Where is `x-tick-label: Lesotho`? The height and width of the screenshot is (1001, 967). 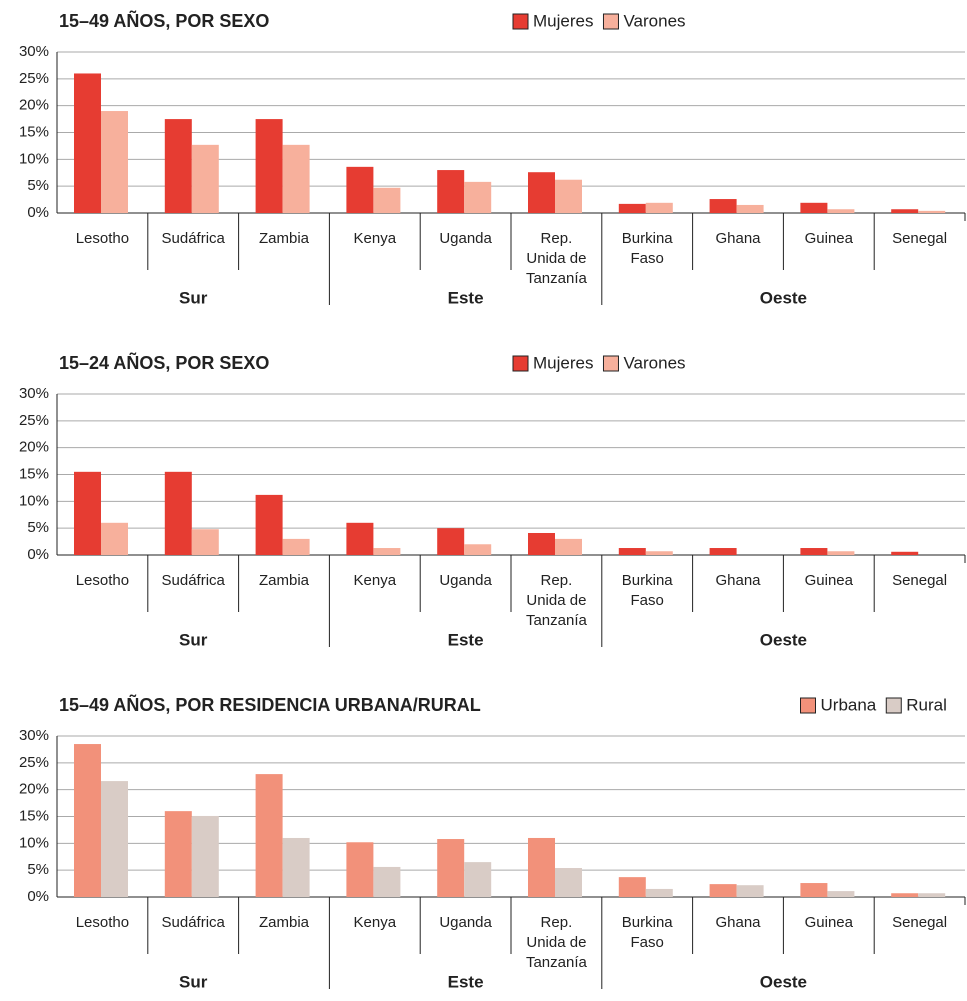
x-tick-label: Lesotho is located at coordinates (102, 238).